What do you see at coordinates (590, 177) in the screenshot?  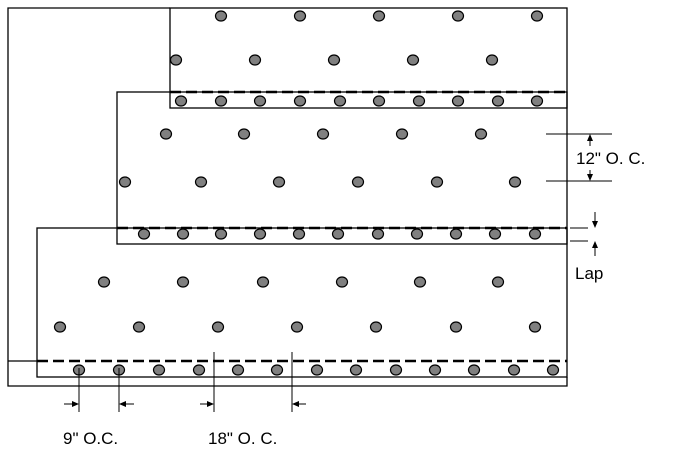 I see `dim-12-arrowhead-down` at bounding box center [590, 177].